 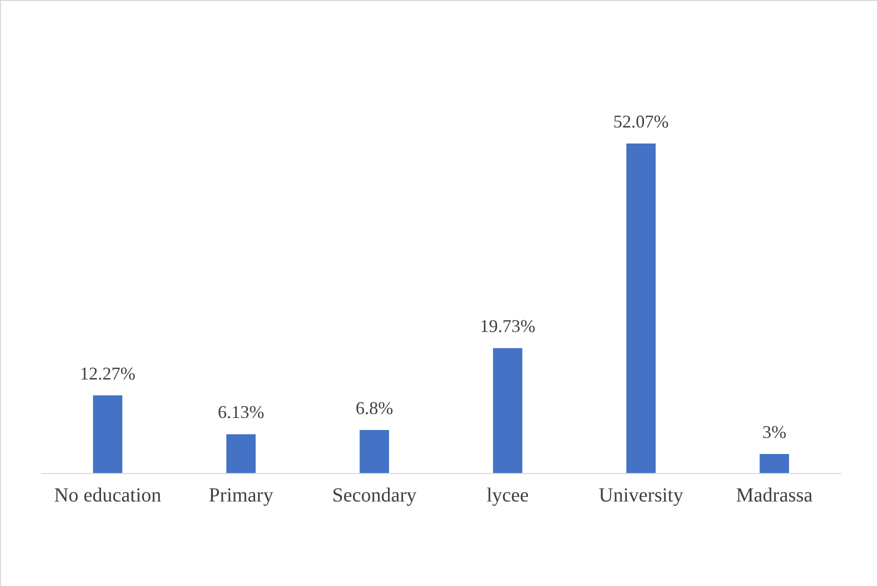 What do you see at coordinates (375, 408) in the screenshot?
I see `data-label: 6.8%` at bounding box center [375, 408].